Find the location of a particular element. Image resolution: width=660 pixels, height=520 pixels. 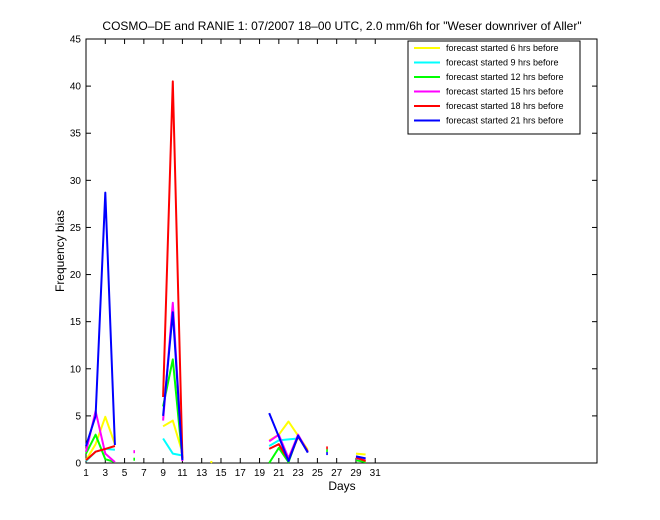

y-tick-label: 0 is located at coordinates (78, 464).